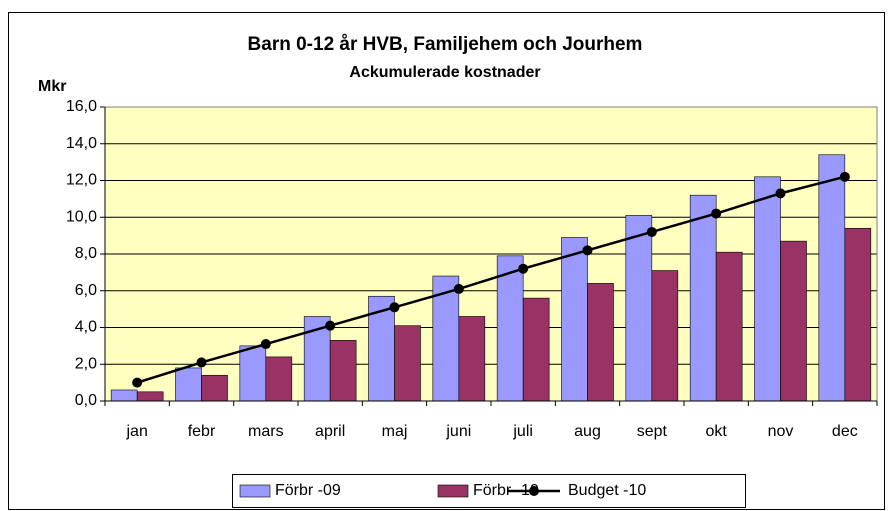 This screenshot has width=891, height=511. I want to click on y-tick-label: 10,0, so click(81, 216).